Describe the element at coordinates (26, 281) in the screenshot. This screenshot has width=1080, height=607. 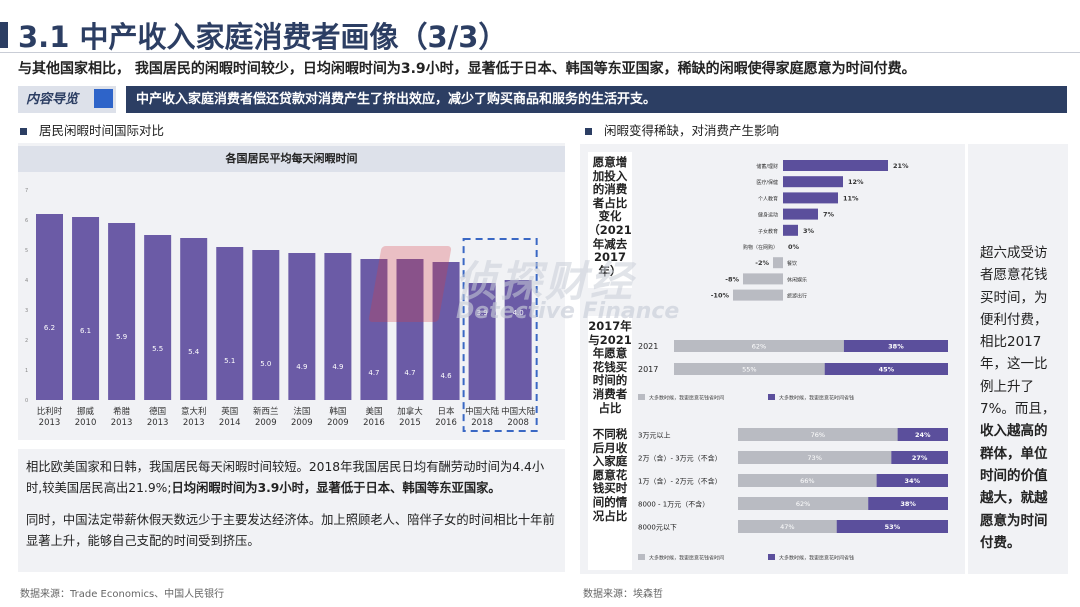
I see `y-tick-label: 4` at that location.